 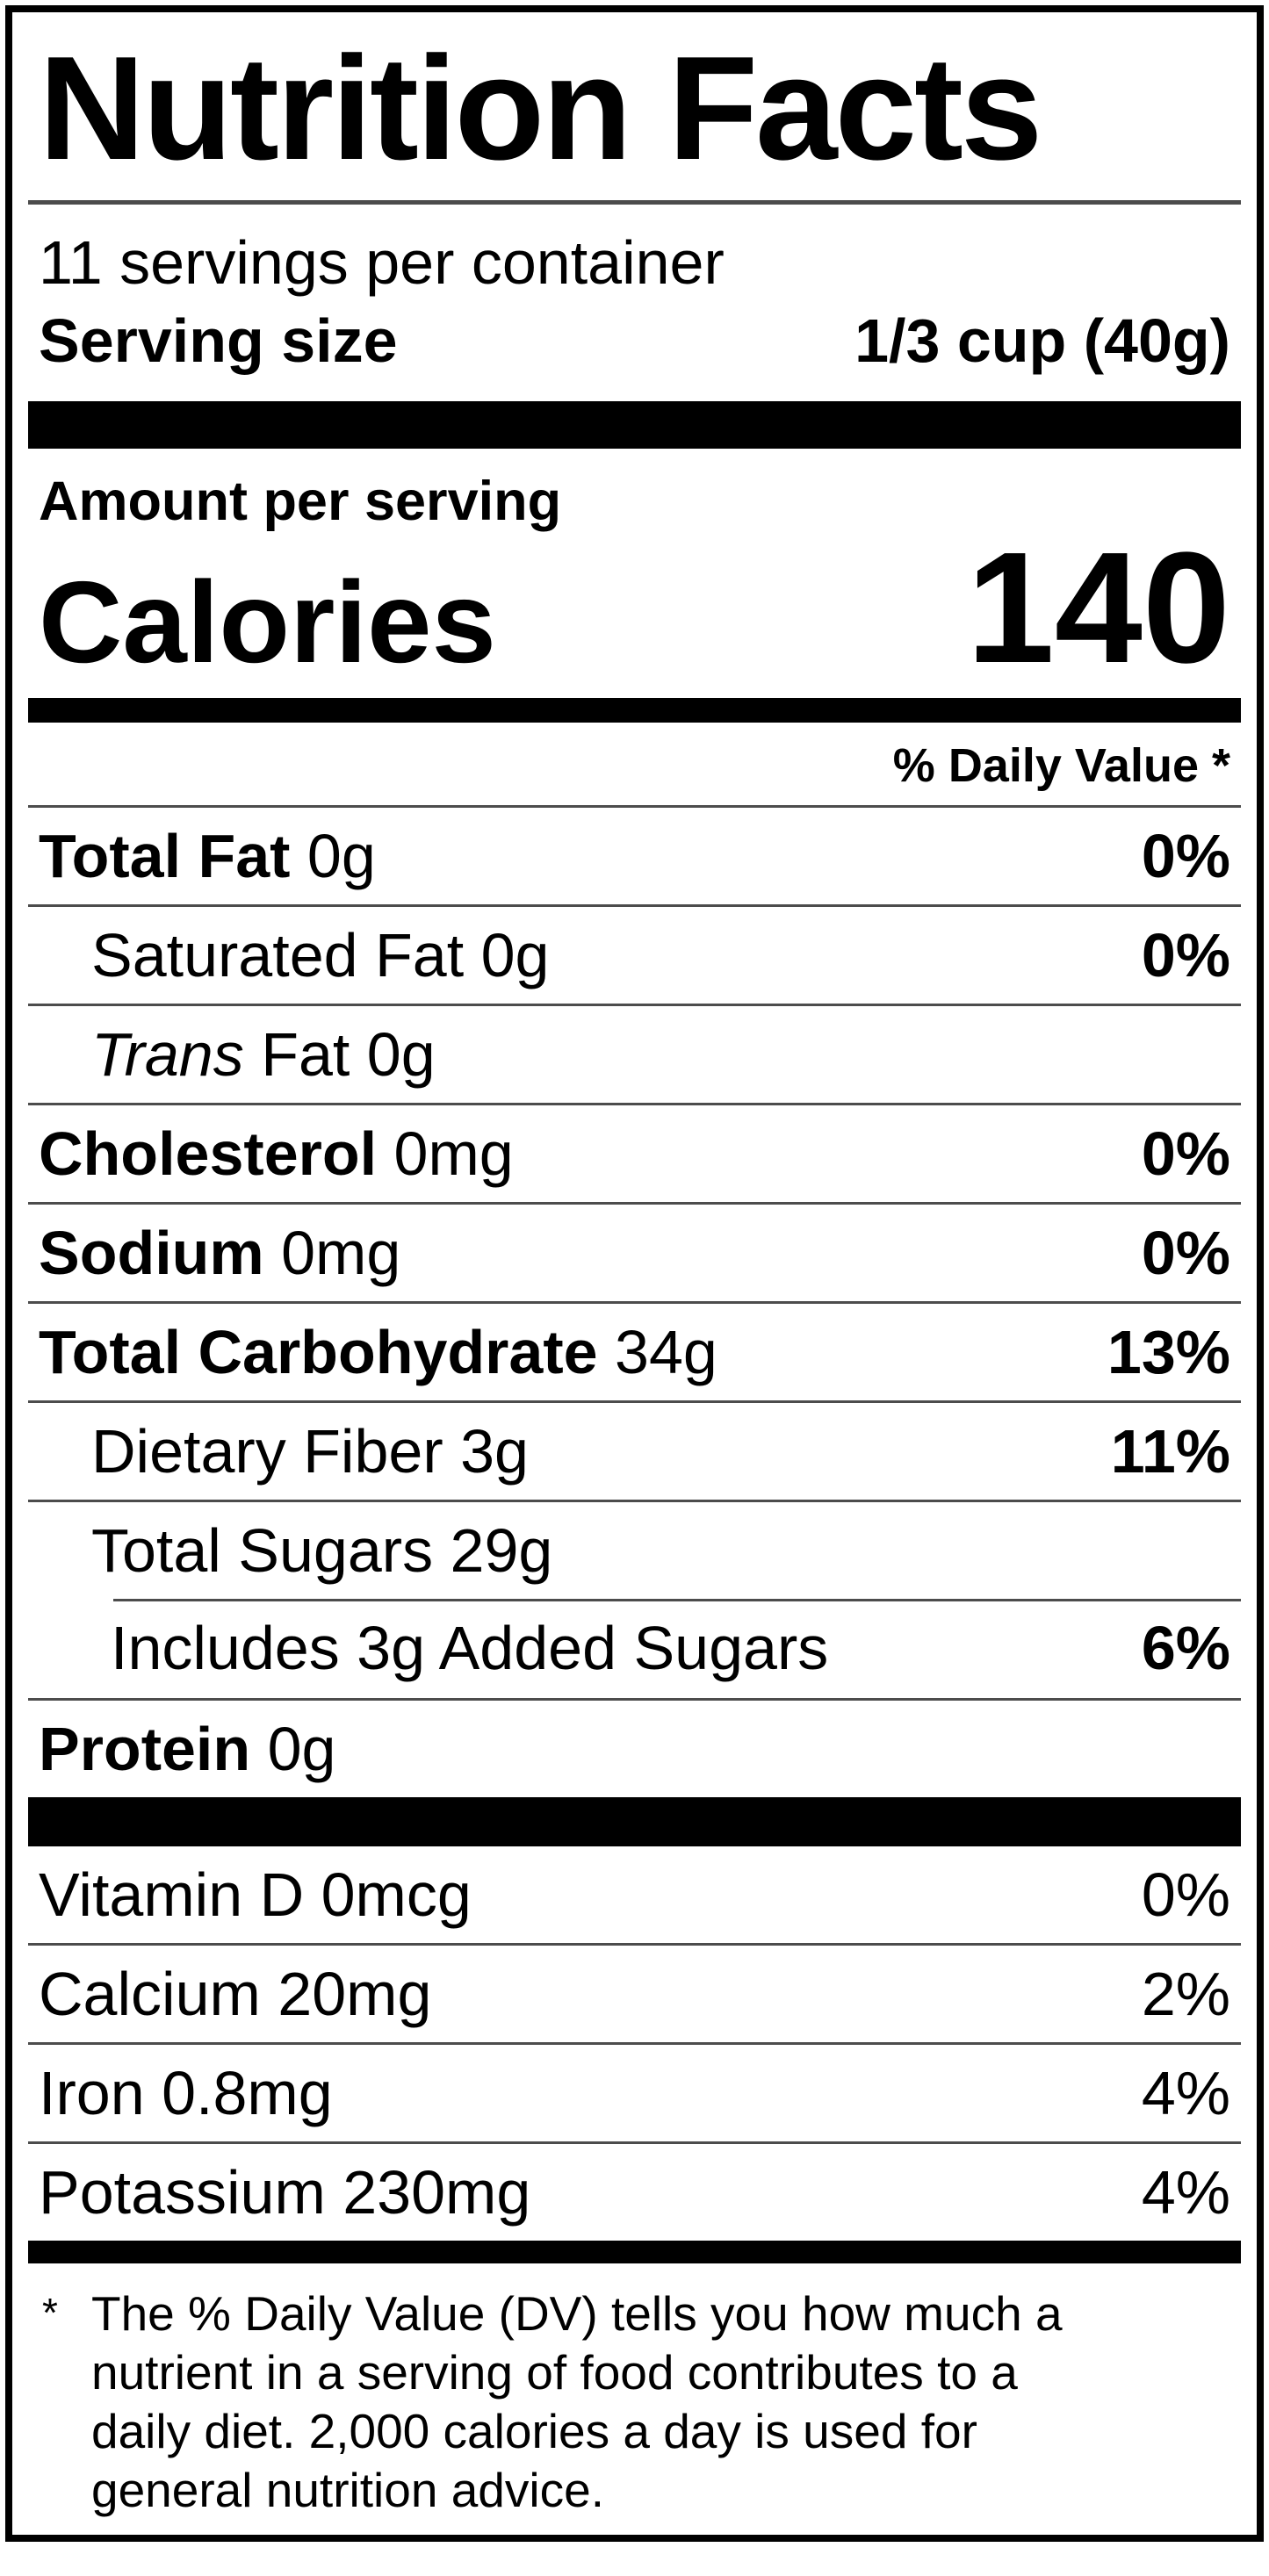 What do you see at coordinates (1168, 1351) in the screenshot?
I see `nutrient-dv: 13%` at bounding box center [1168, 1351].